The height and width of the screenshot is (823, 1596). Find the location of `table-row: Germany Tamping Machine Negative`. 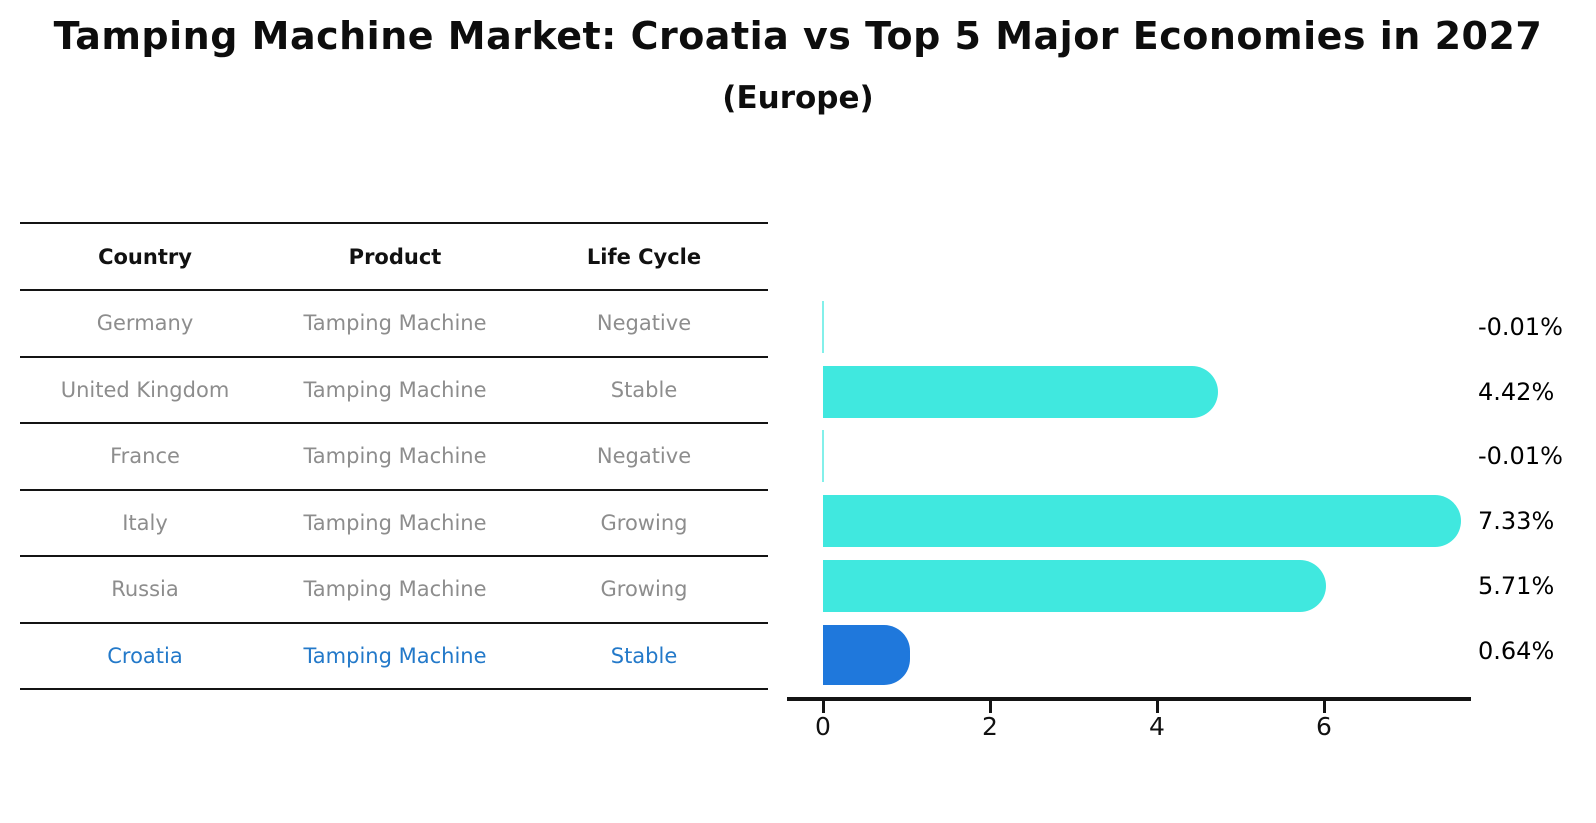

table-row: Germany Tamping Machine Negative is located at coordinates (394, 324).